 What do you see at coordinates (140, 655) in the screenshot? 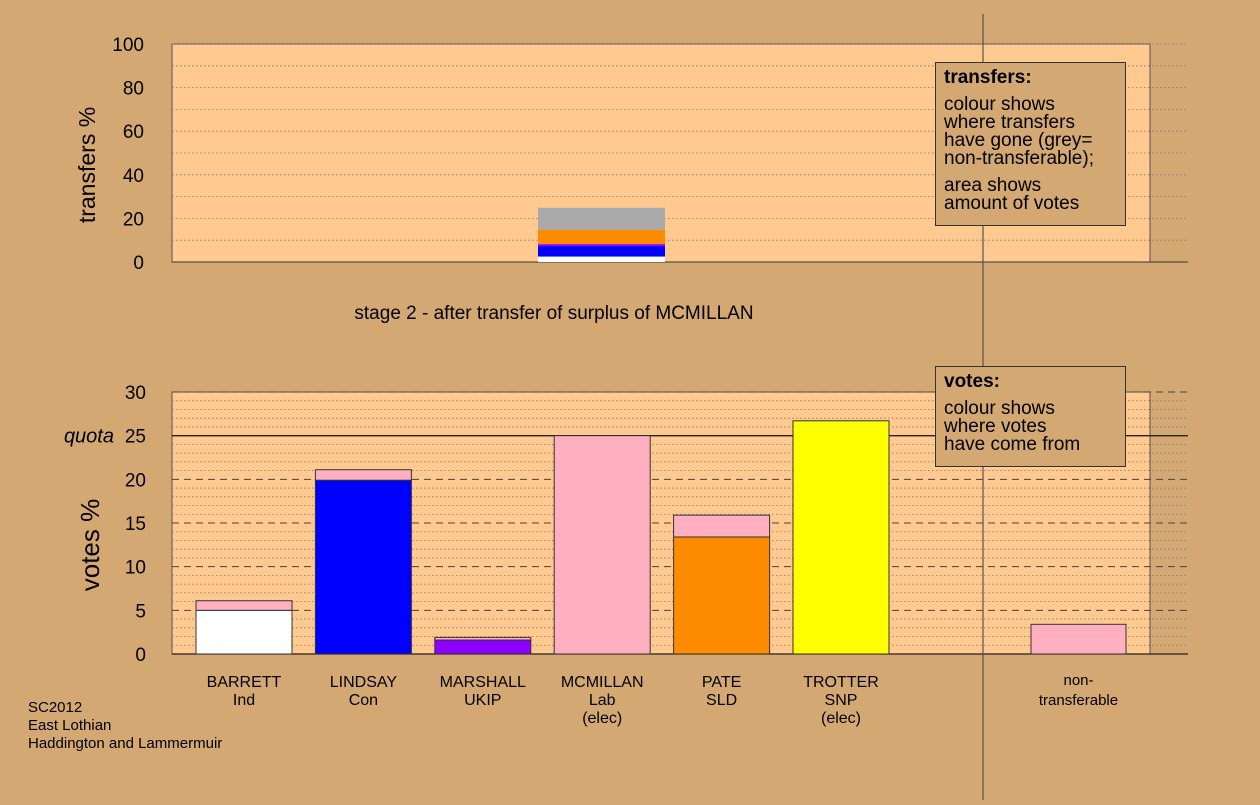
I see `votes-y-tick-label: 0` at bounding box center [140, 655].